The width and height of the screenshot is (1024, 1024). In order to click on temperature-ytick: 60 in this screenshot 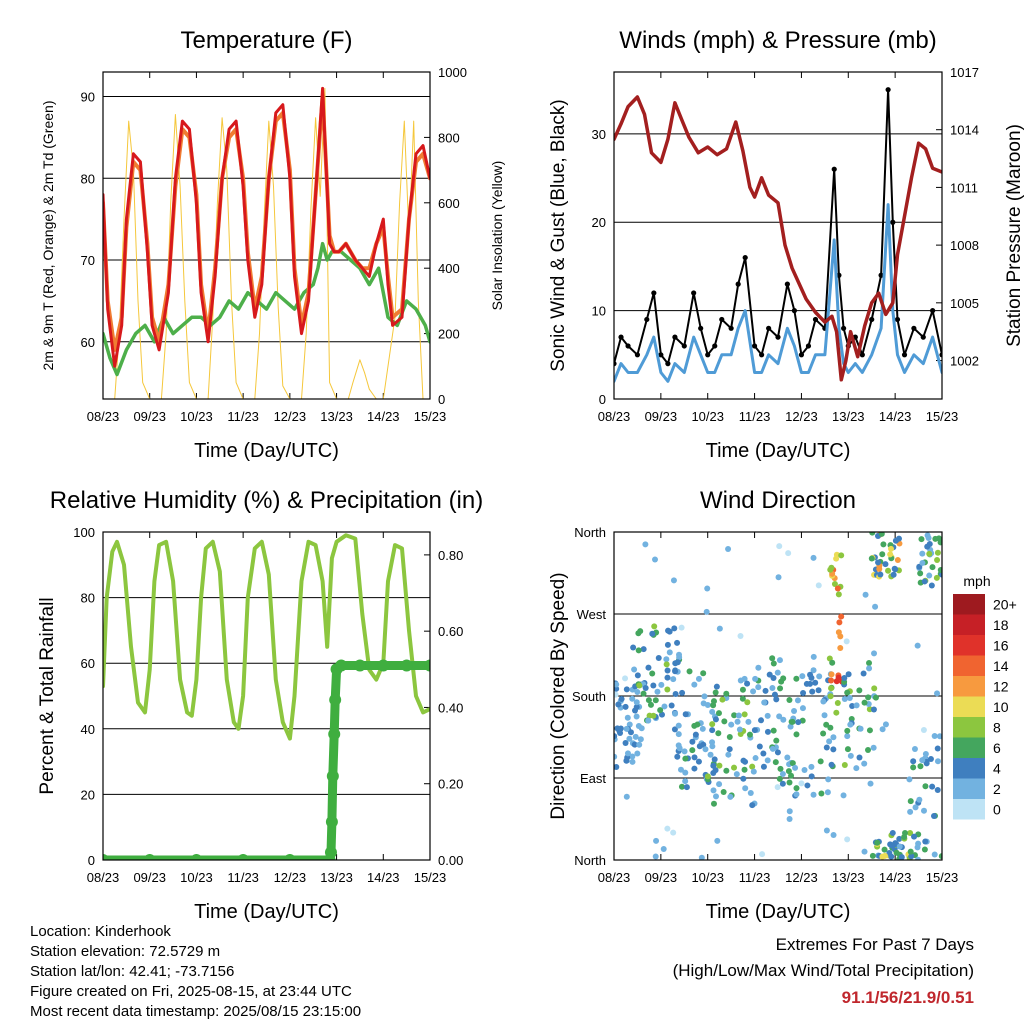, I will do `click(88, 342)`.